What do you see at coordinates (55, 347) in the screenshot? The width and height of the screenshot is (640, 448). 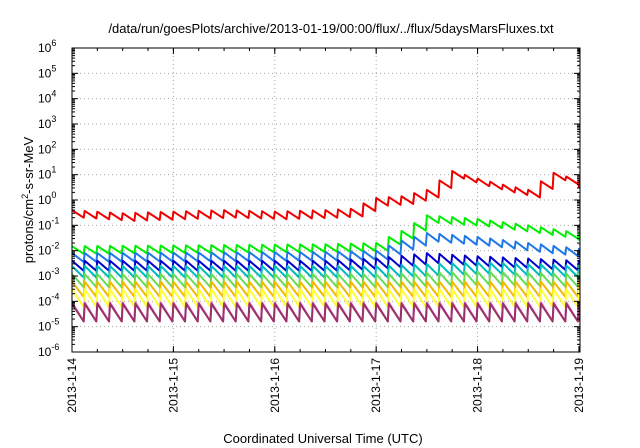 I see `y-tick-exponent: -6` at bounding box center [55, 347].